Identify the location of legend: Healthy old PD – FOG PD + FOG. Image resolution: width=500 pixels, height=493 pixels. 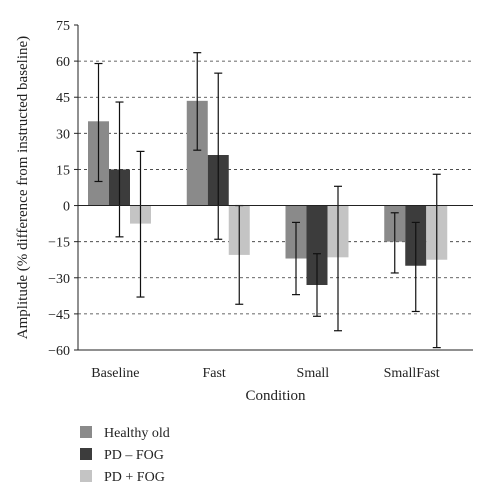
(125, 455).